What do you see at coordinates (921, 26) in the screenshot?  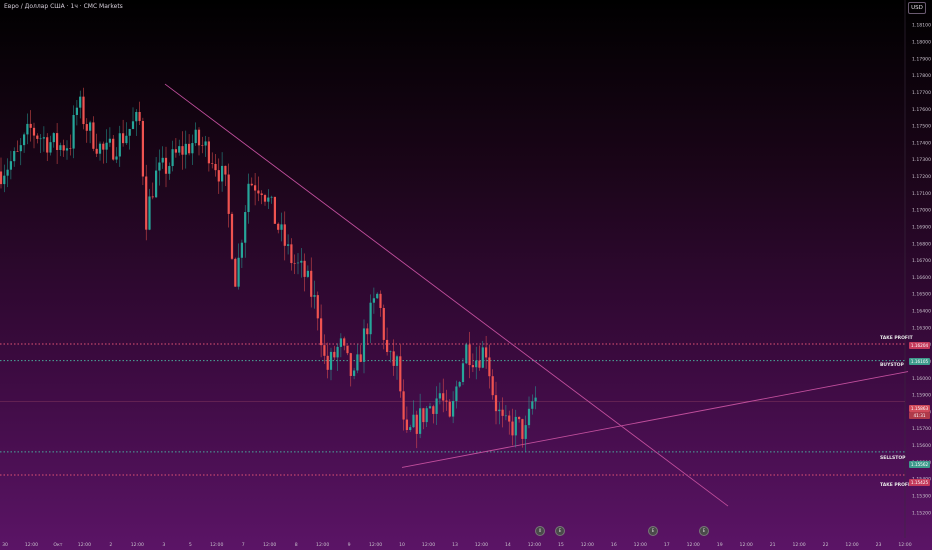 I see `y-tick-label: 1.18100` at bounding box center [921, 26].